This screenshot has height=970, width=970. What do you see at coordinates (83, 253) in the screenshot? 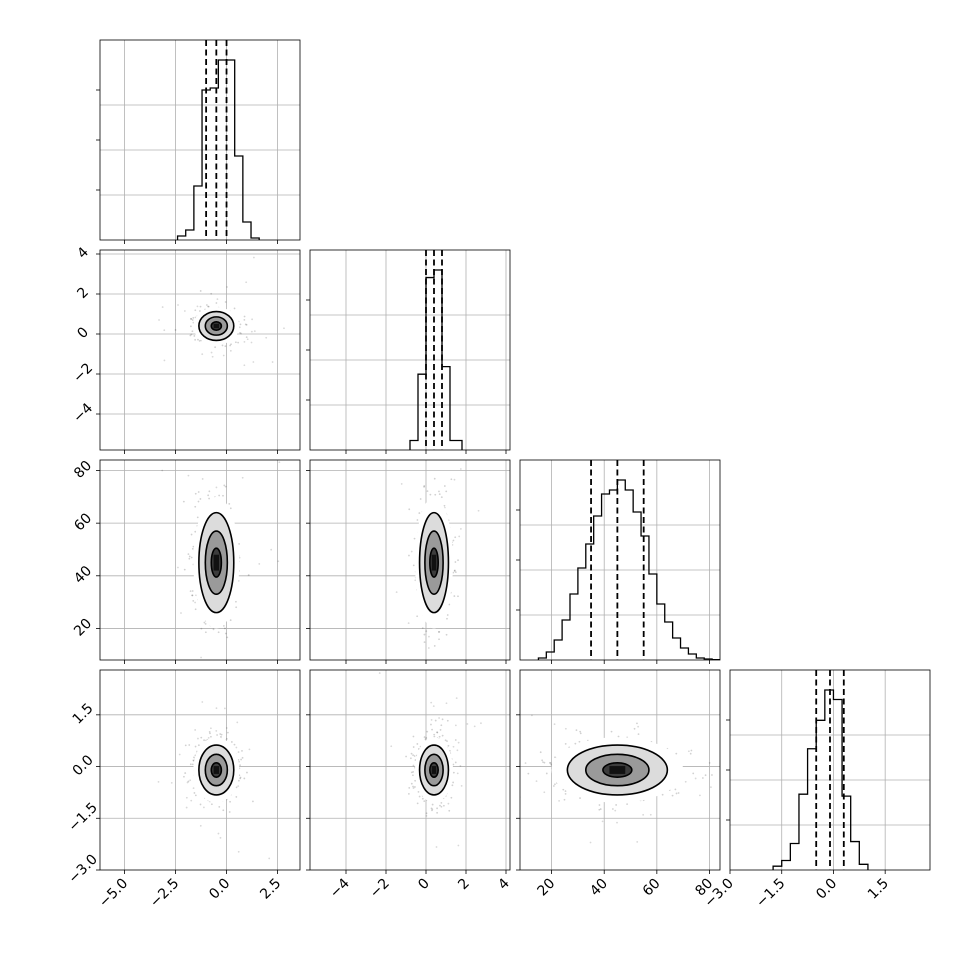
I see `y-tick-label: 4` at bounding box center [83, 253].